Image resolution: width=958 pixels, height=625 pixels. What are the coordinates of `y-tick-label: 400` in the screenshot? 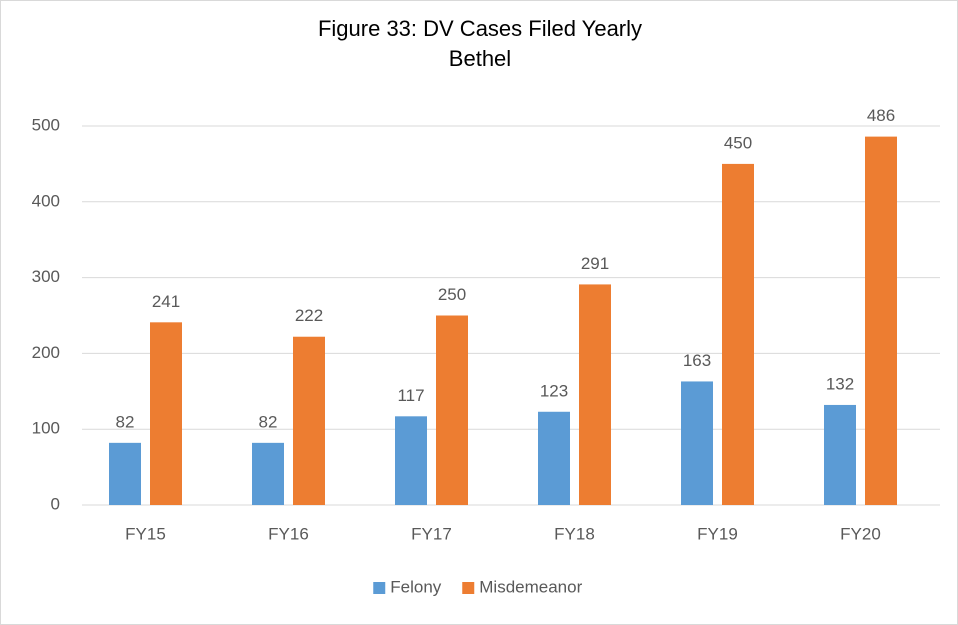 It's located at (46, 200).